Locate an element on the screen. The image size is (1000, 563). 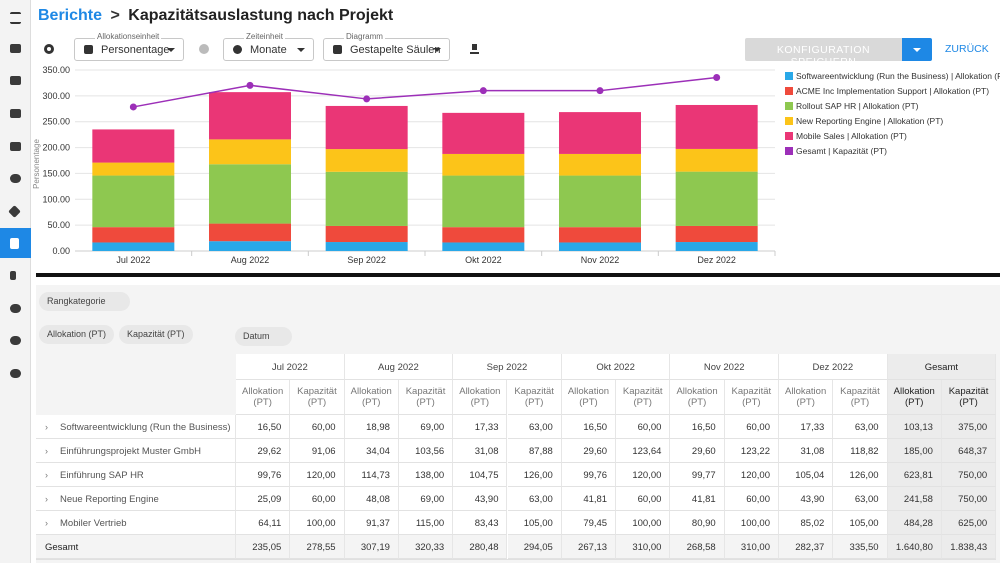
table-cell: 120,00 is located at coordinates (317, 475).